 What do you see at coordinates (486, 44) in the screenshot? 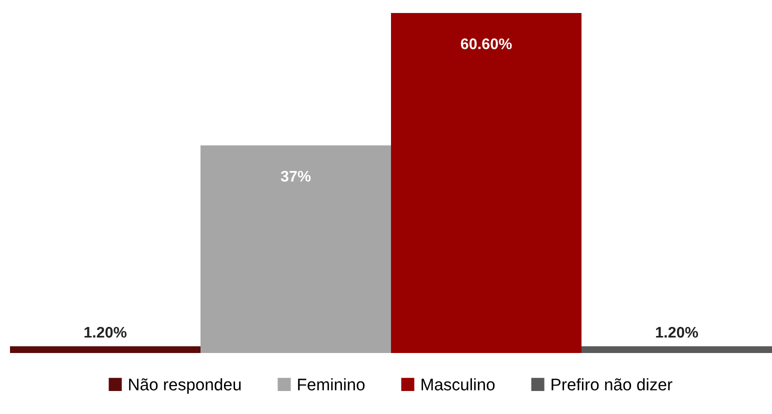
I see `data-label: 60.60%` at bounding box center [486, 44].